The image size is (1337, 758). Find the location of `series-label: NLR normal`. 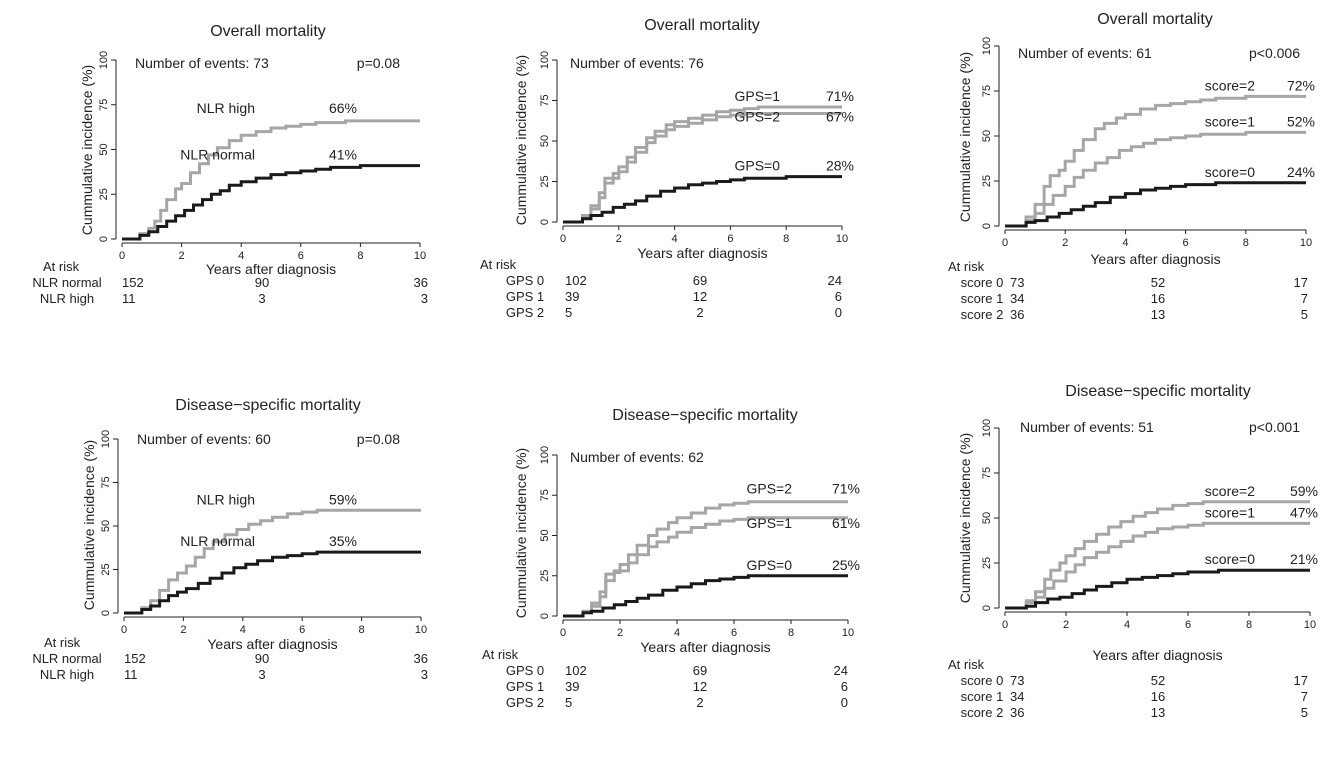

series-label: NLR normal is located at coordinates (217, 155).